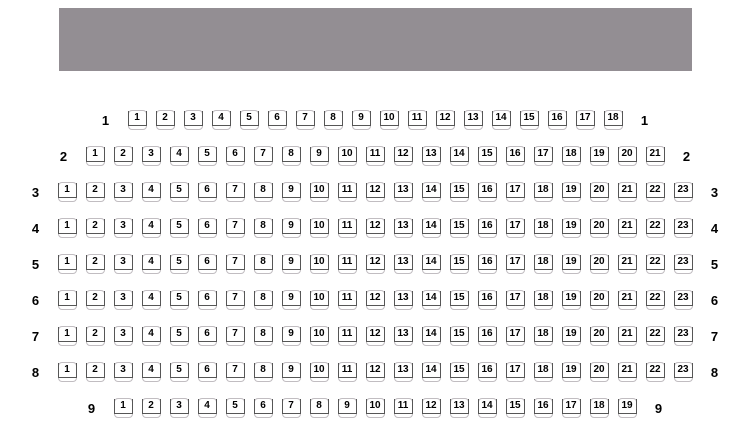 This screenshot has height=430, width=750. Describe the element at coordinates (375, 408) in the screenshot. I see `seat-9-10: 10` at that location.